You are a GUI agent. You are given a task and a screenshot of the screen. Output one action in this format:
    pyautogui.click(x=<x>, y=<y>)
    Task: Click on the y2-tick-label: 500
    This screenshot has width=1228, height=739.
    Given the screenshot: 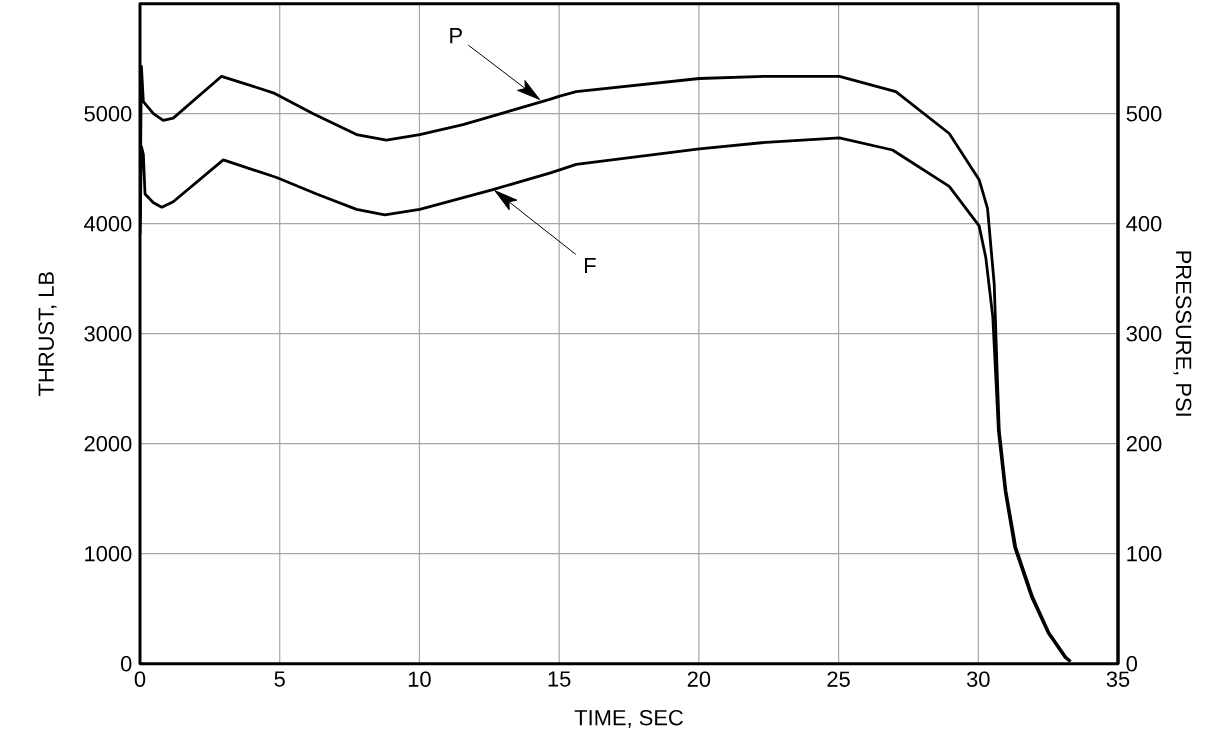 What is the action you would take?
    pyautogui.click(x=1144, y=113)
    